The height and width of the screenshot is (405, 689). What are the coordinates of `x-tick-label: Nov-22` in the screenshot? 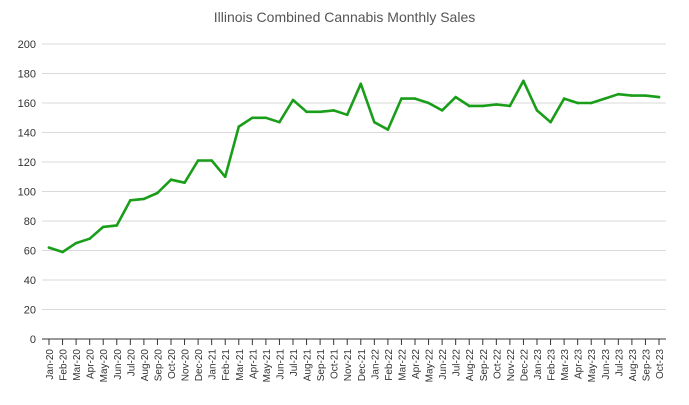 It's located at (511, 365).